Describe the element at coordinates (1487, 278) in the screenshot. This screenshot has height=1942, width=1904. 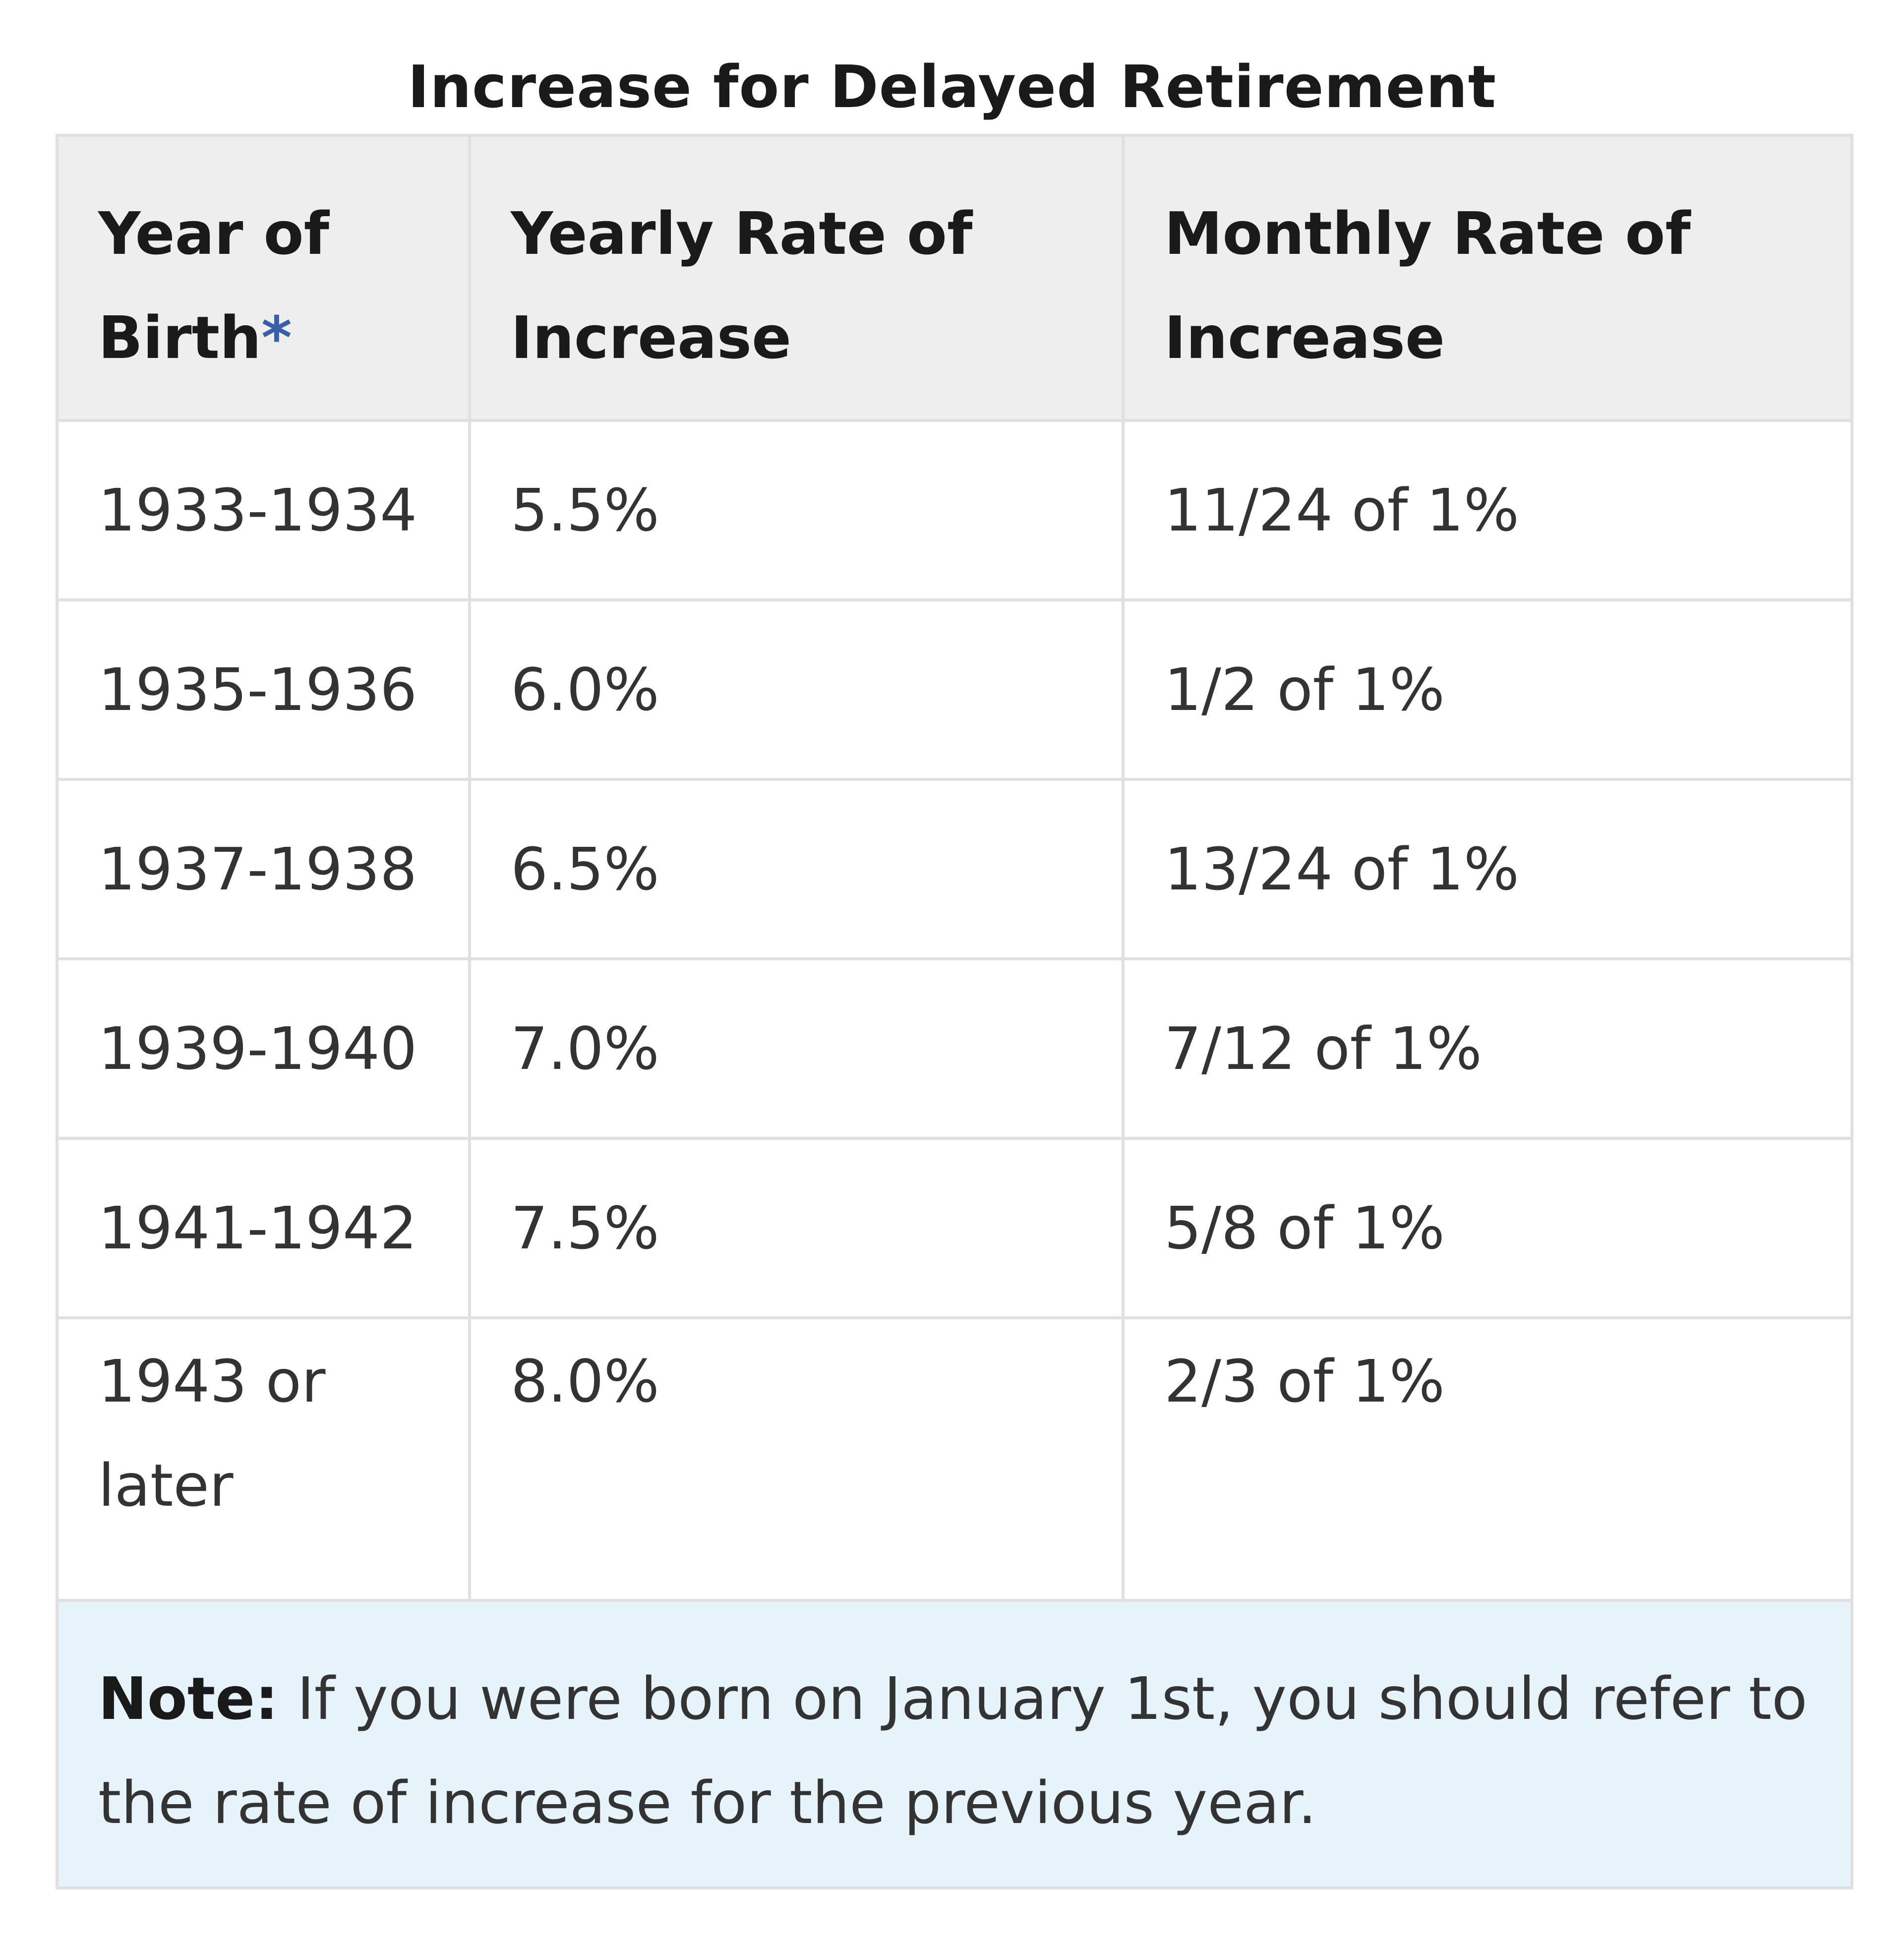
I see `header-monthly-rate: Monthly Rate of Increase` at that location.